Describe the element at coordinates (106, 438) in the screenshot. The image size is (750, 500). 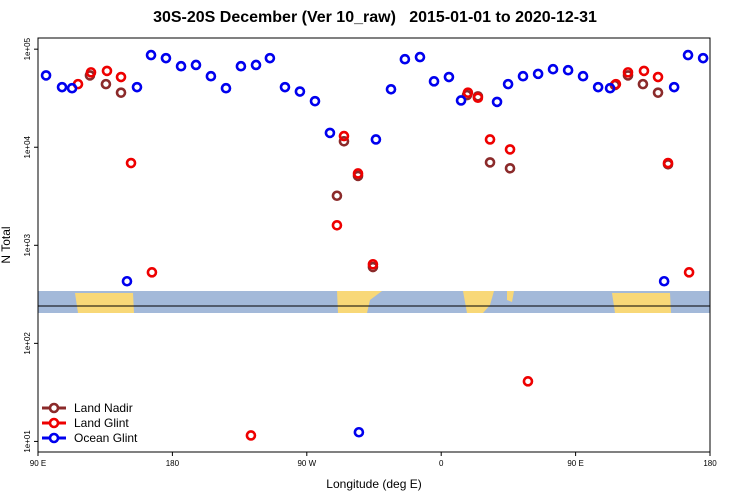
I see `legend-label: Ocean Glint` at that location.